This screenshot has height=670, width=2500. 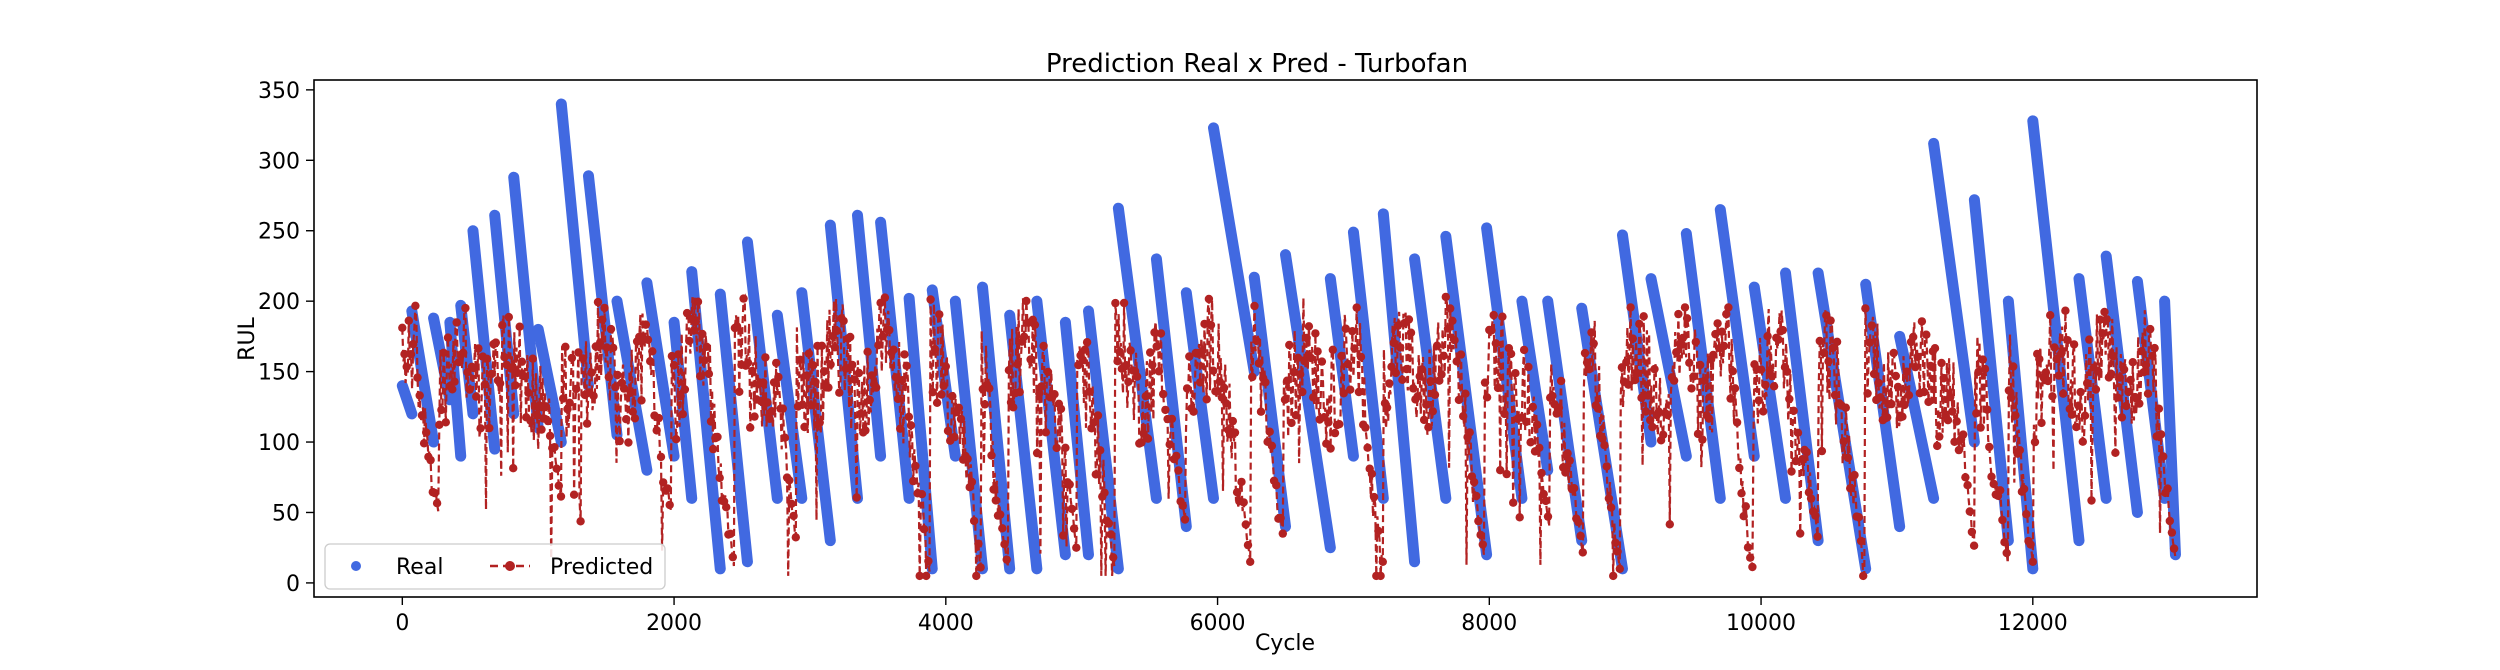 I want to click on y-tick-label: 150, so click(x=279, y=373).